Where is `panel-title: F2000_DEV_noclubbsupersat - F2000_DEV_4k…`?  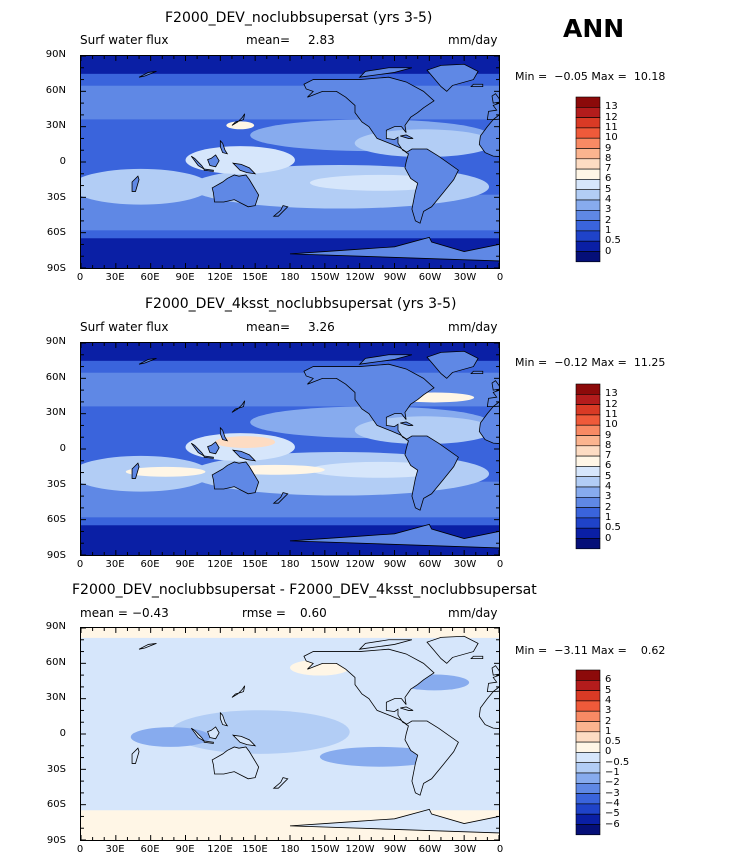 panel-title: F2000_DEV_noclubbsupersat - F2000_DEV_4k… is located at coordinates (304, 590).